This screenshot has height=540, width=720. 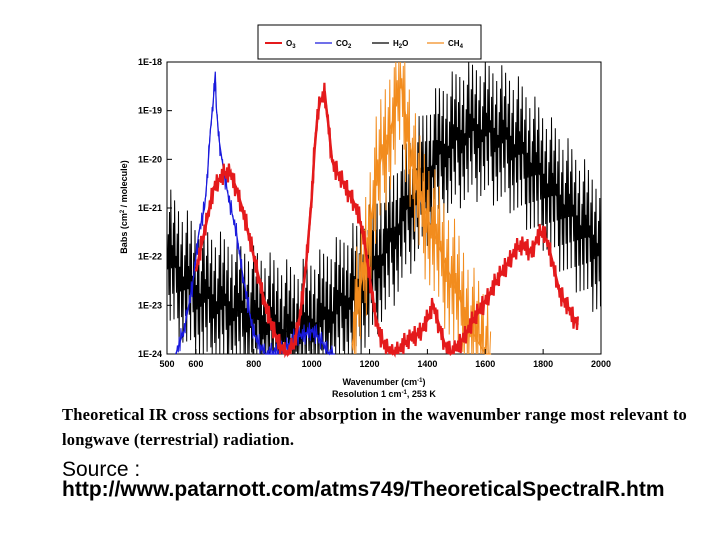 What do you see at coordinates (150, 354) in the screenshot?
I see `y-tick-label: 1E-24` at bounding box center [150, 354].